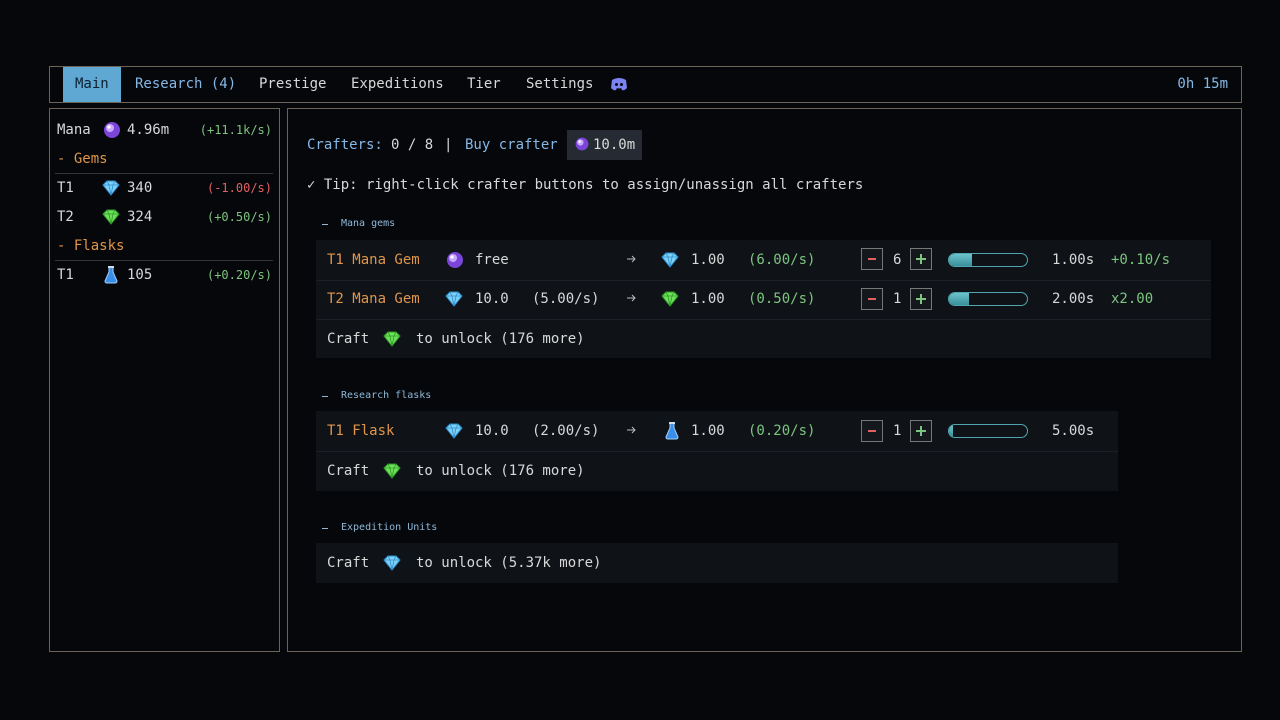 Image resolution: width=1280 pixels, height=720 pixels. What do you see at coordinates (614, 145) in the screenshot?
I see `crafter-cost: 10.0m` at bounding box center [614, 145].